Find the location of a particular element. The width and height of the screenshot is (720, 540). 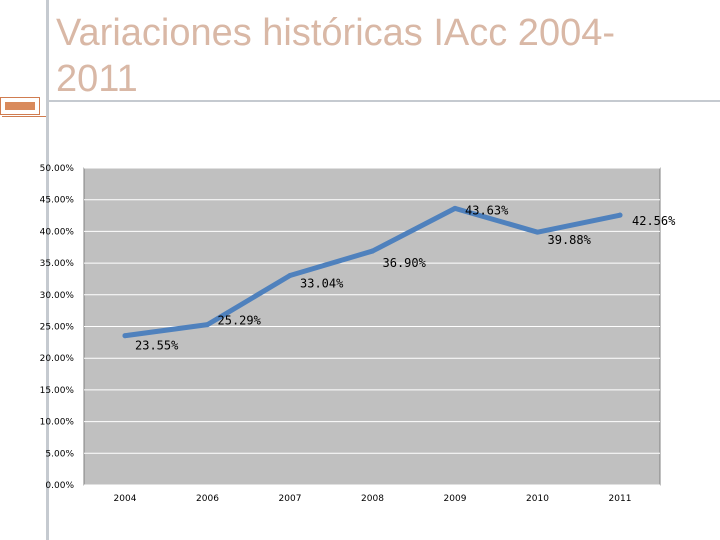

data-label: 39.88% is located at coordinates (570, 240).